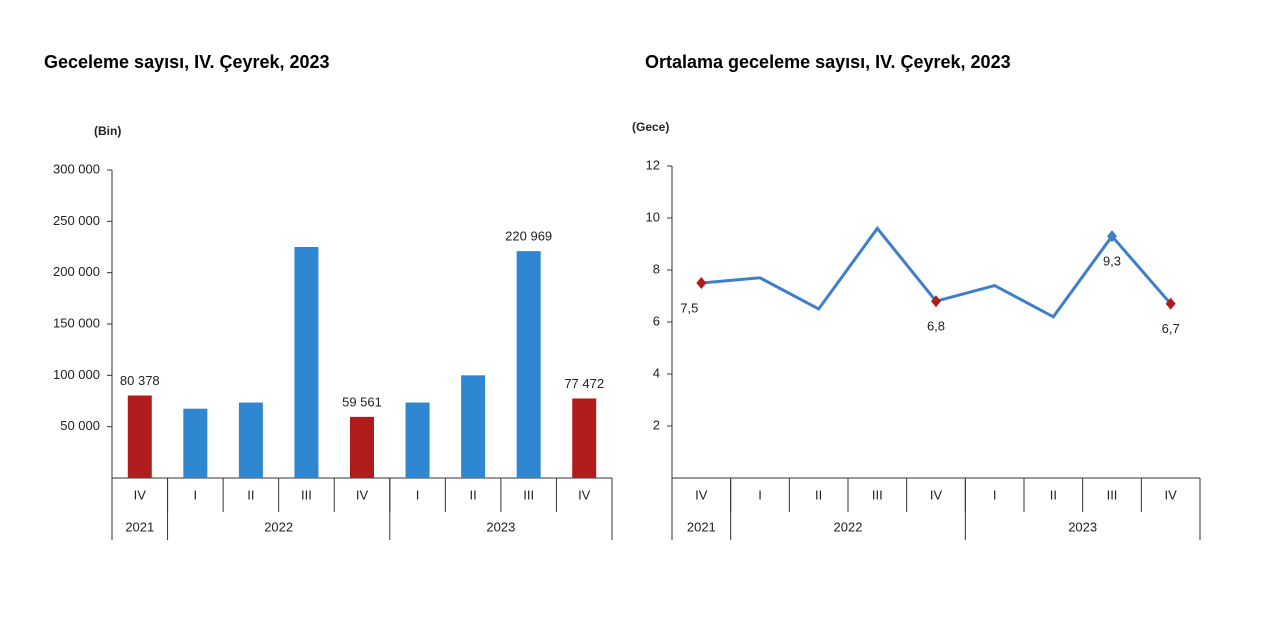  What do you see at coordinates (650, 127) in the screenshot?
I see `axis-unit: (Gece)` at bounding box center [650, 127].